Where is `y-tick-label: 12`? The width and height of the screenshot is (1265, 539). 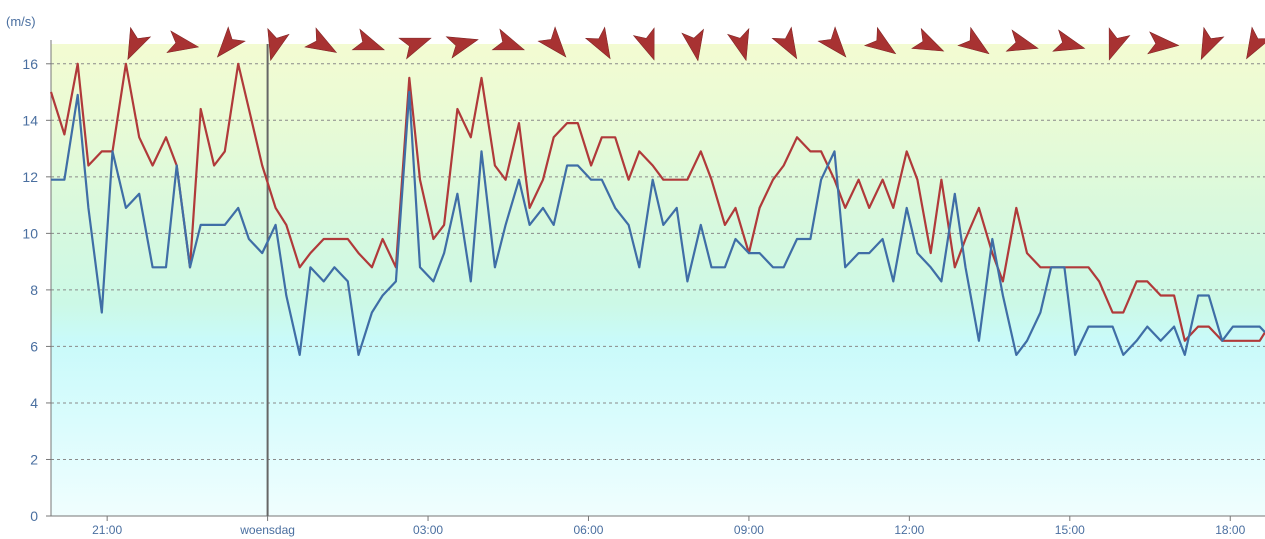
y-tick-label: 12 is located at coordinates (30, 177).